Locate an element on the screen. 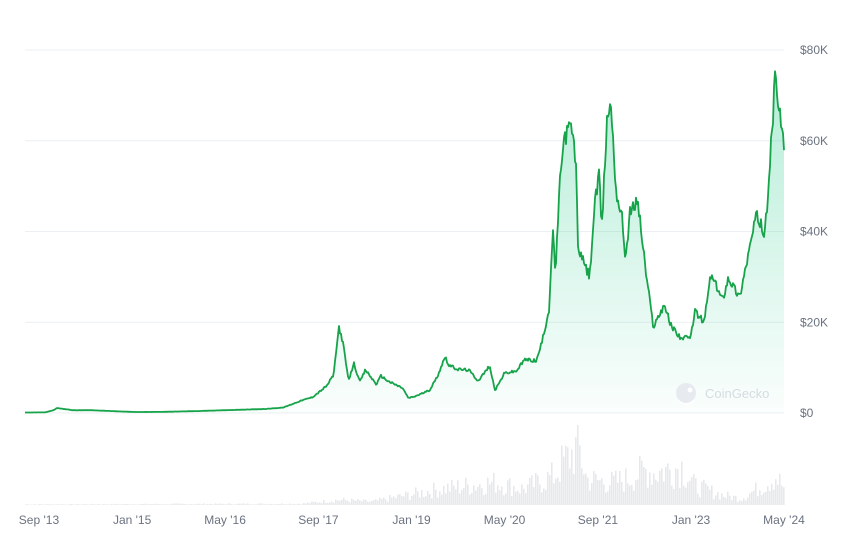  x-tick-label: Sep '21 is located at coordinates (598, 520).